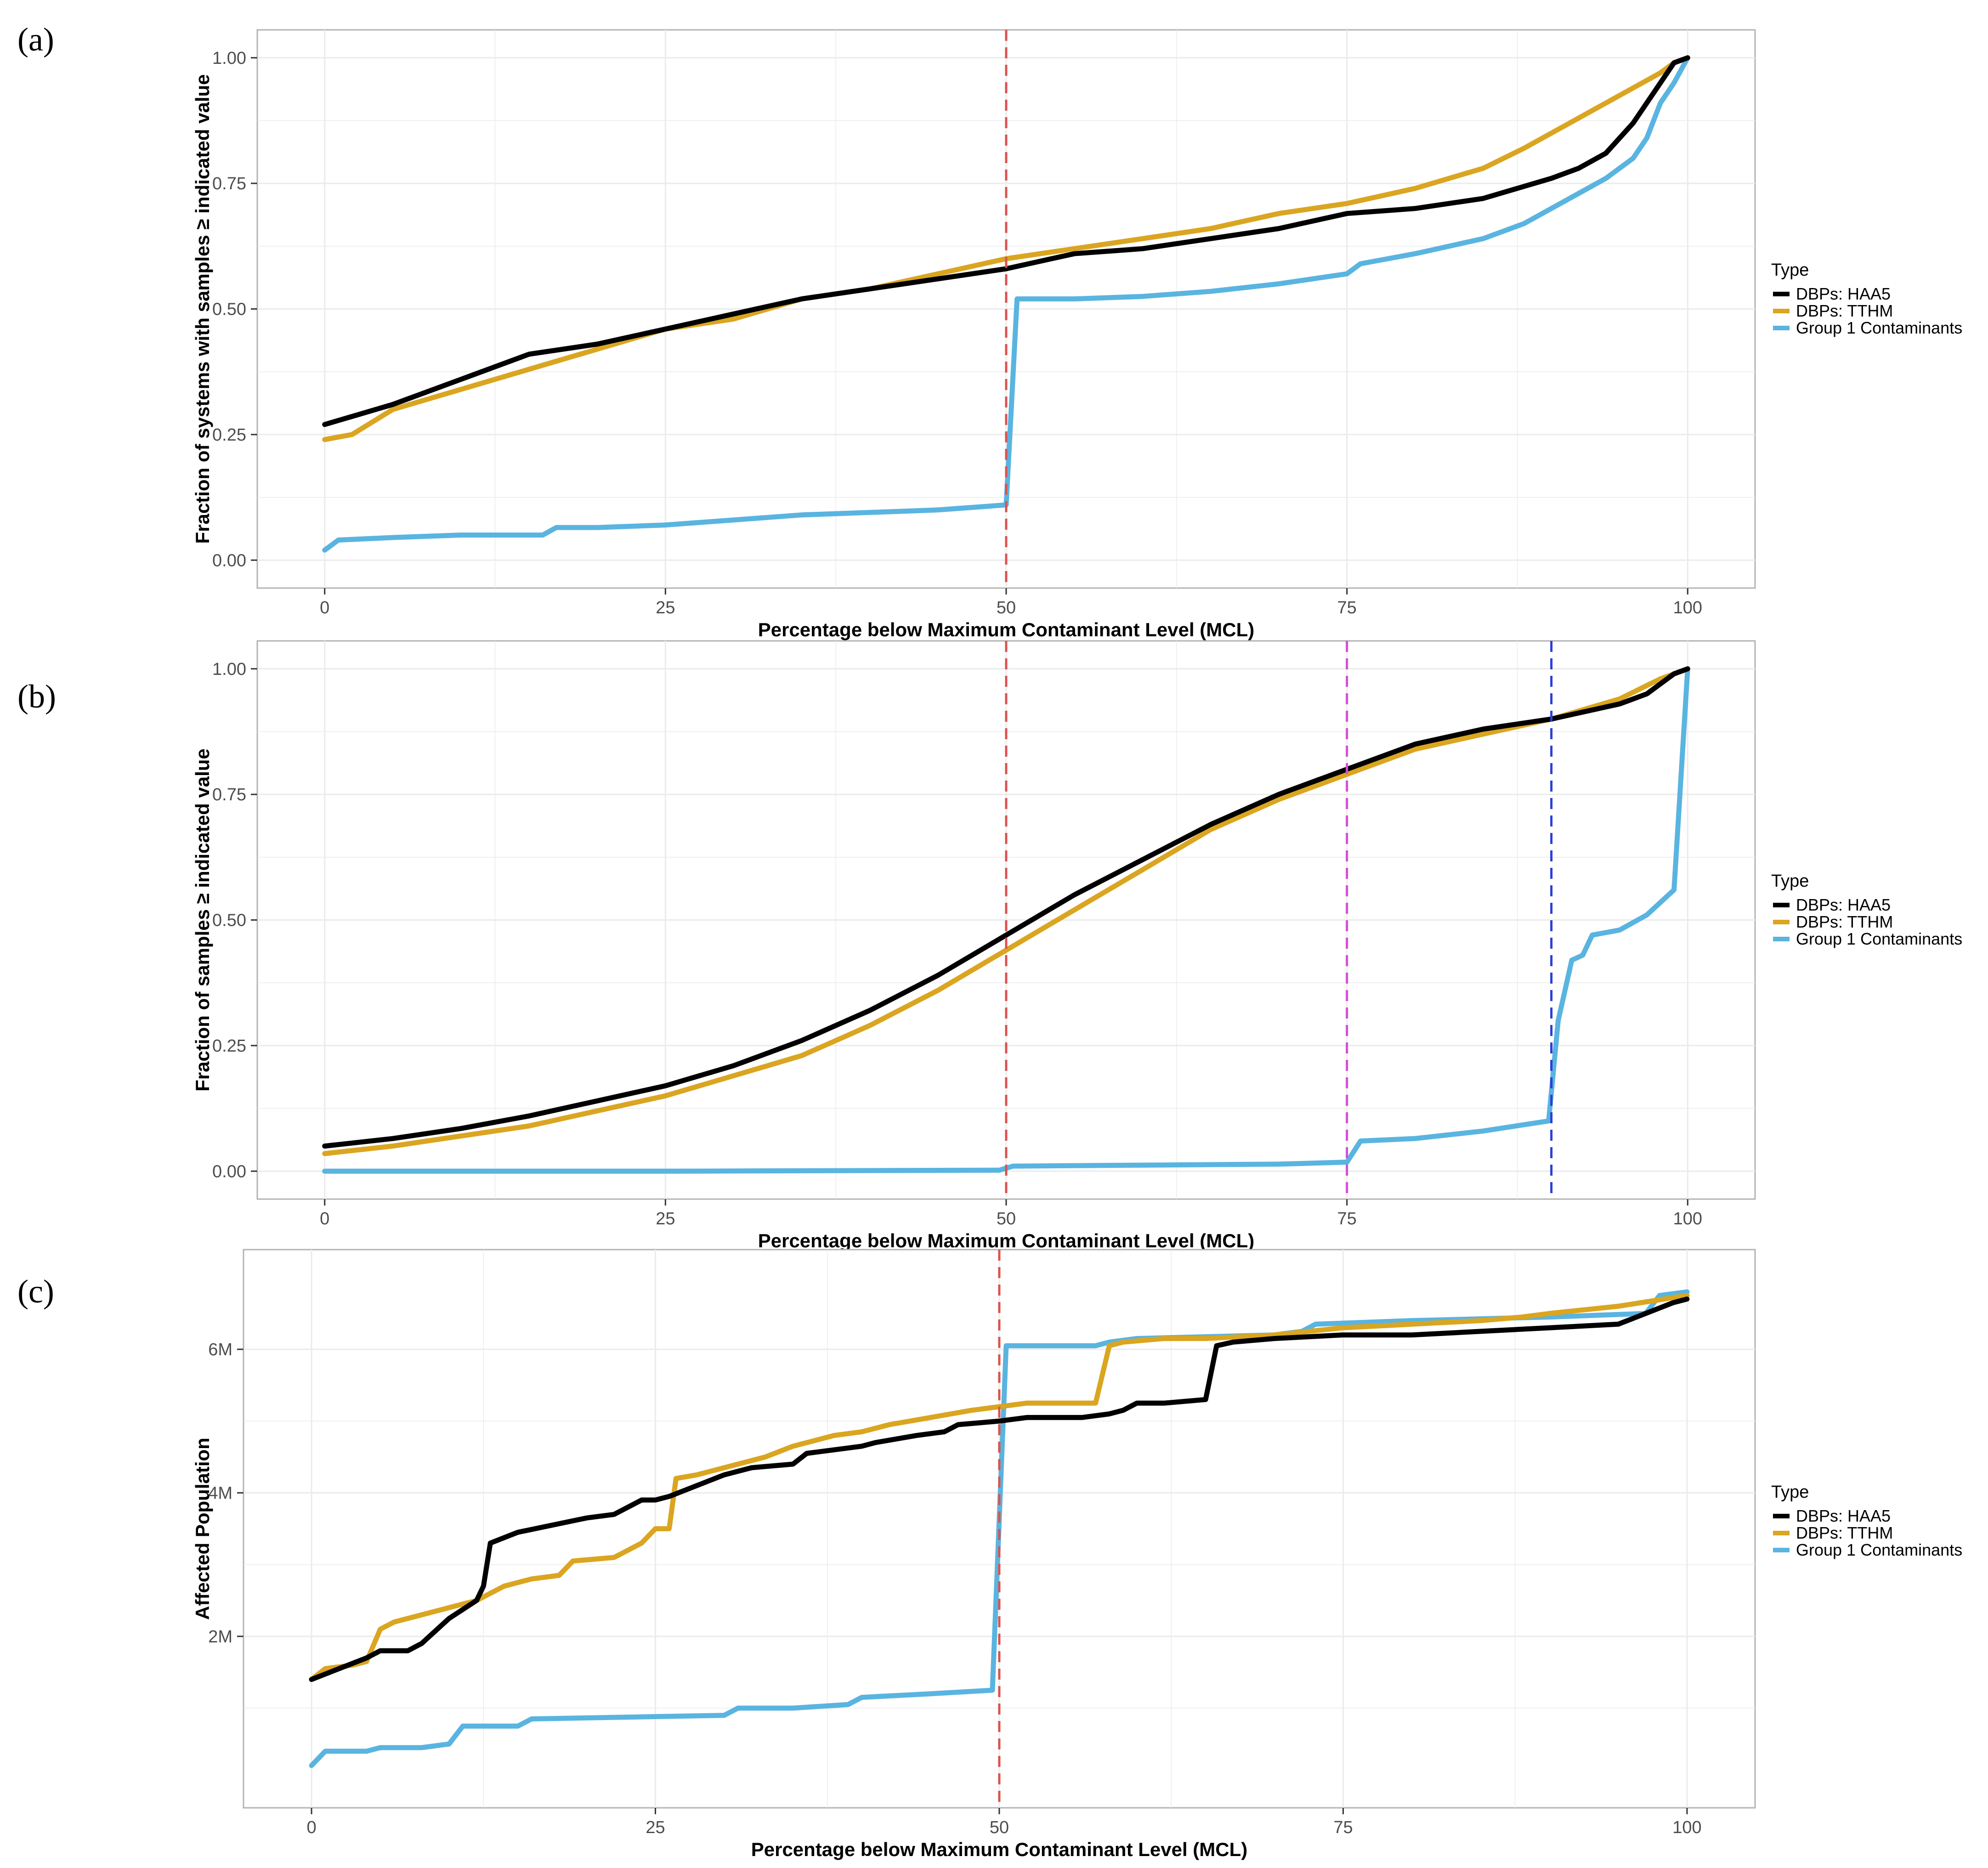 This screenshot has width=1988, height=1868. What do you see at coordinates (220, 1637) in the screenshot?
I see `y-tick-label: 2M` at bounding box center [220, 1637].